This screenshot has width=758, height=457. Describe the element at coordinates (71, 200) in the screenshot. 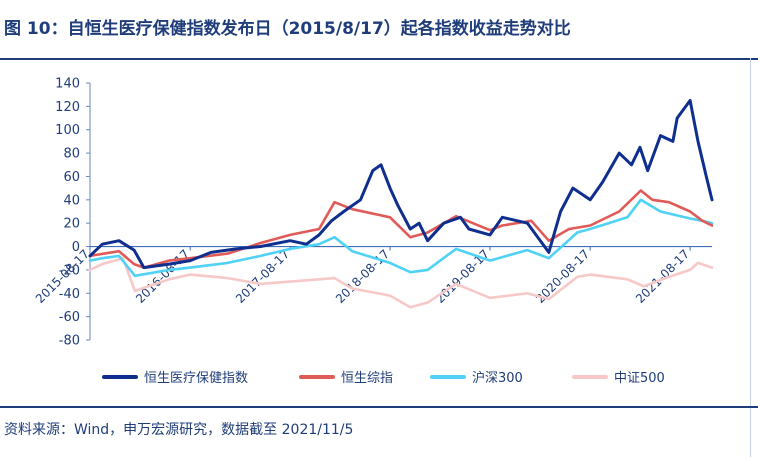

I see `y-tick-label: 40` at that location.